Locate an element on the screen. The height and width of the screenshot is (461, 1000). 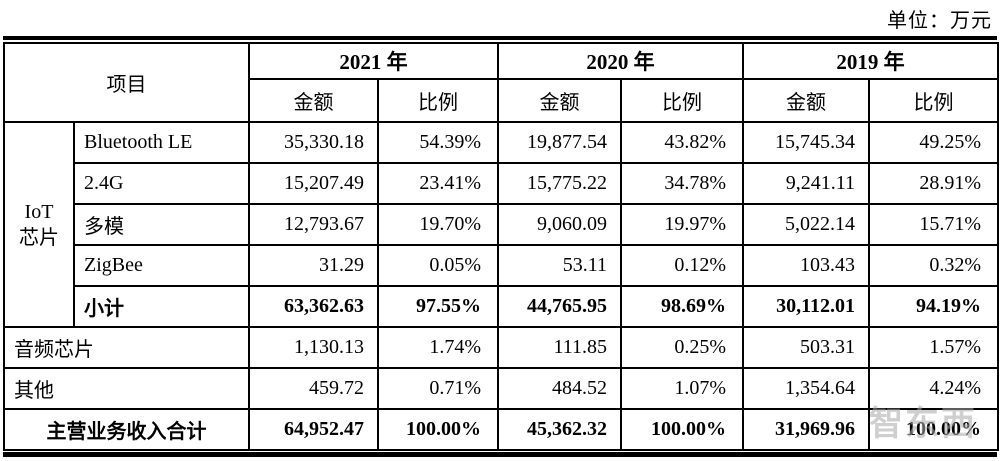
header-amount-2020: 金额 is located at coordinates (559, 100).